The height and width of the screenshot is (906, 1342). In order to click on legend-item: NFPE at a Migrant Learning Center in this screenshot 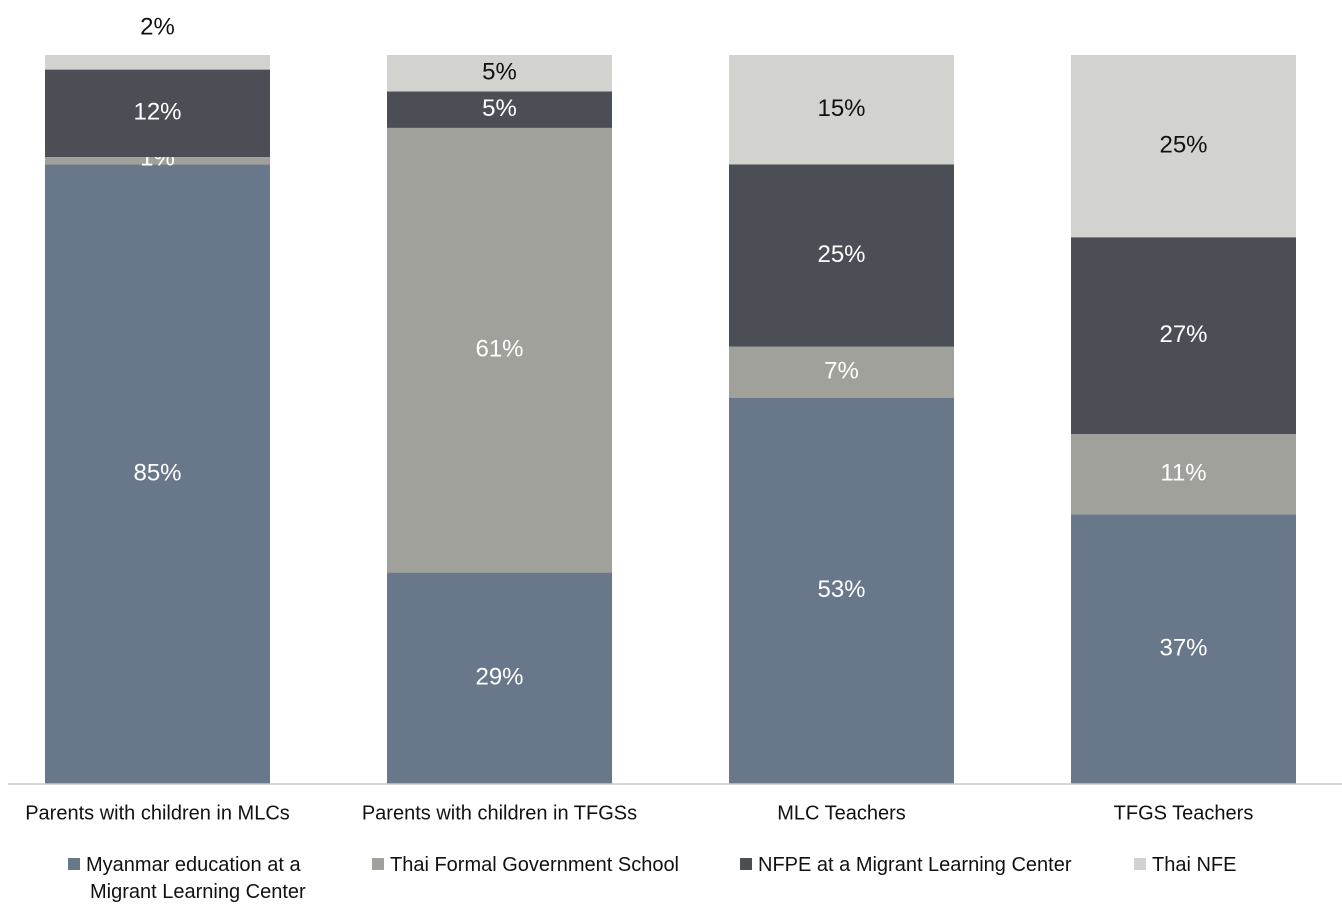, I will do `click(906, 865)`.